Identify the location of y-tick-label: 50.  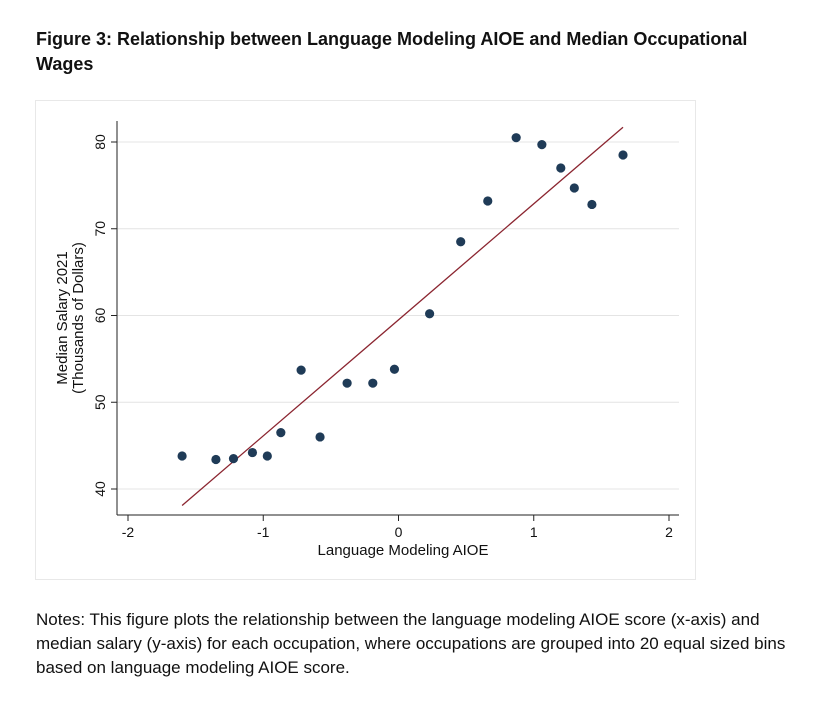
(100, 402).